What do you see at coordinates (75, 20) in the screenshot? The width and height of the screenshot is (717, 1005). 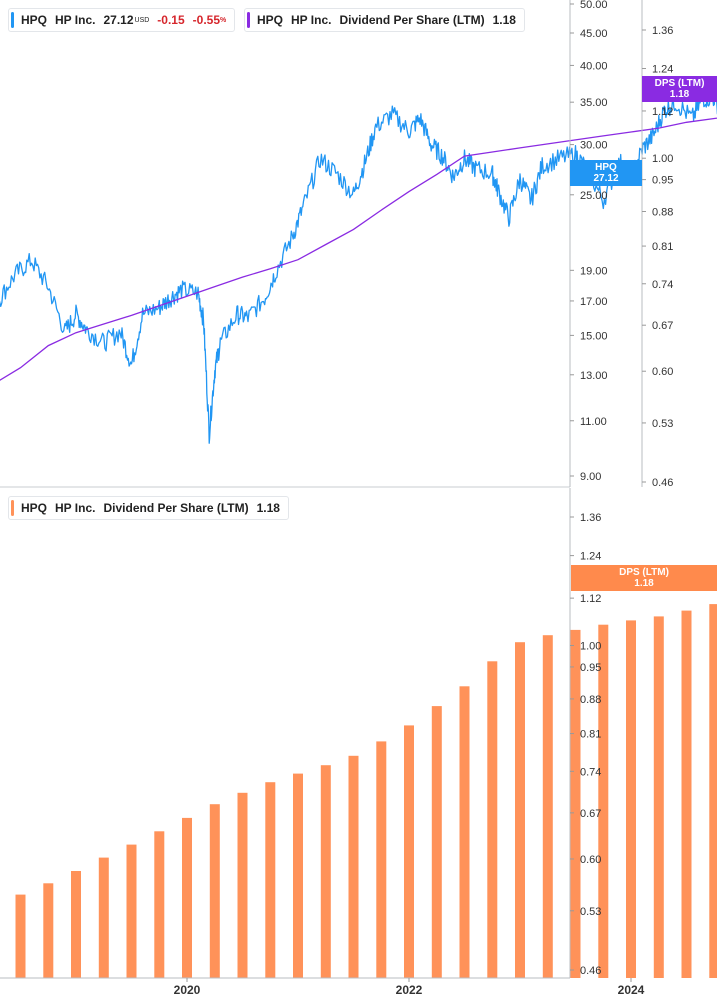 I see `price-legend-name: HP Inc.` at bounding box center [75, 20].